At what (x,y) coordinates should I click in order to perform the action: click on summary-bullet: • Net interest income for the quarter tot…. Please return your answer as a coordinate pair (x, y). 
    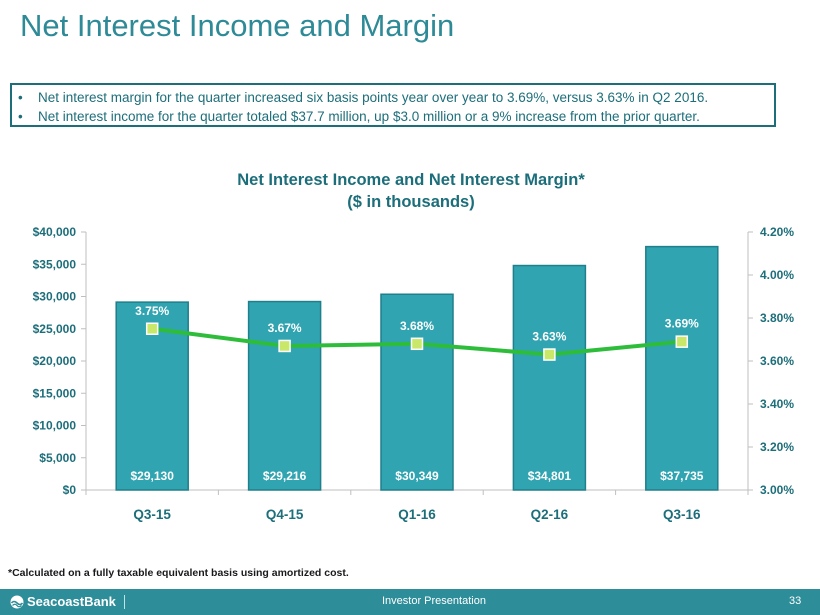
    Looking at the image, I should click on (396, 116).